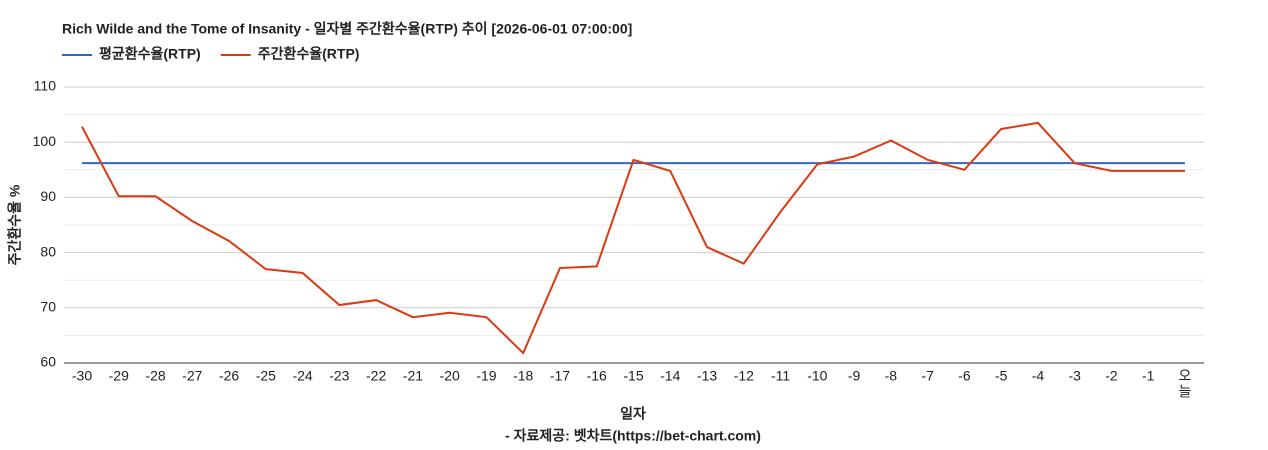  Describe the element at coordinates (560, 376) in the screenshot. I see `x-tick-label: -17` at that location.